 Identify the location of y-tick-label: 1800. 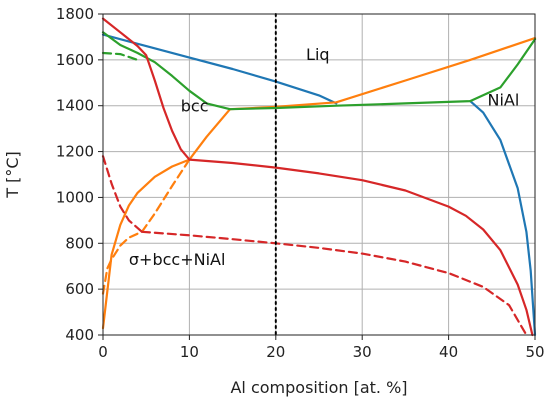
(75, 14).